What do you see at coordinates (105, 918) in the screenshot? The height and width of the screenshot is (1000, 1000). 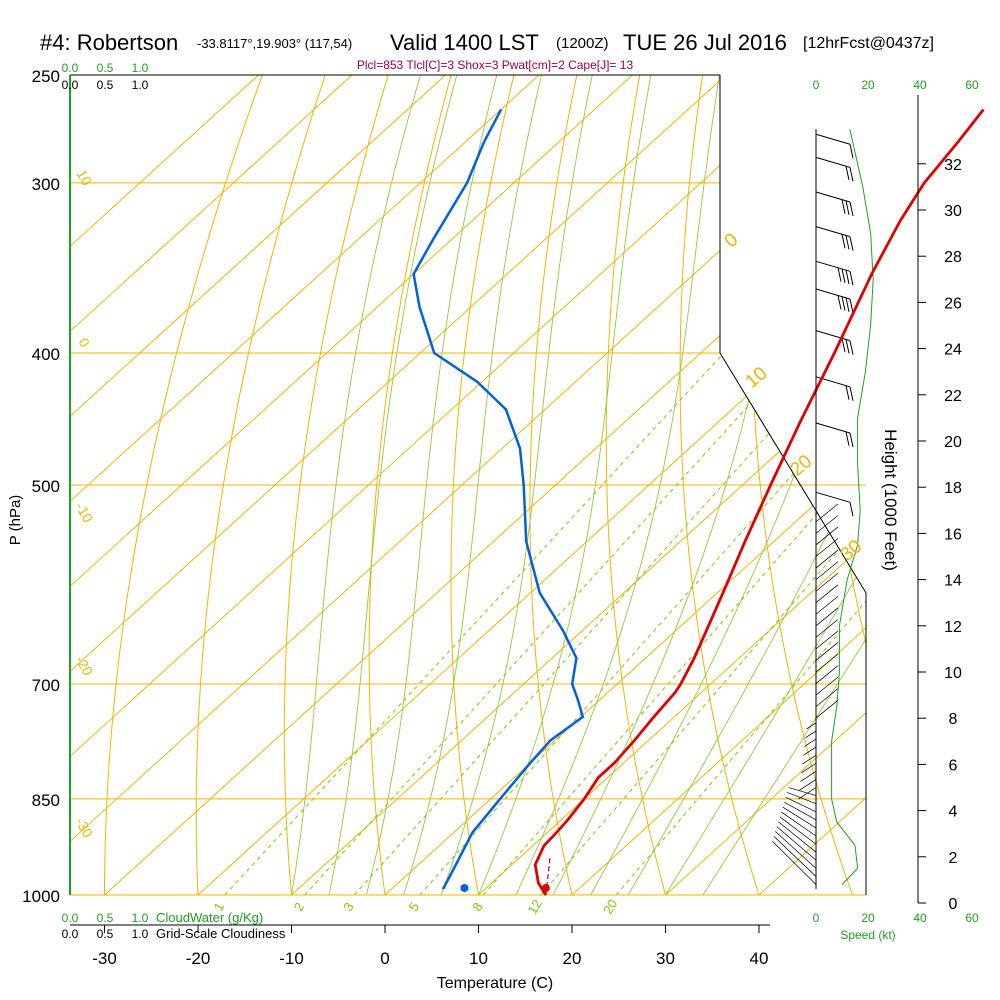 I see `cloudwater-bottom-1: 0.5` at bounding box center [105, 918].